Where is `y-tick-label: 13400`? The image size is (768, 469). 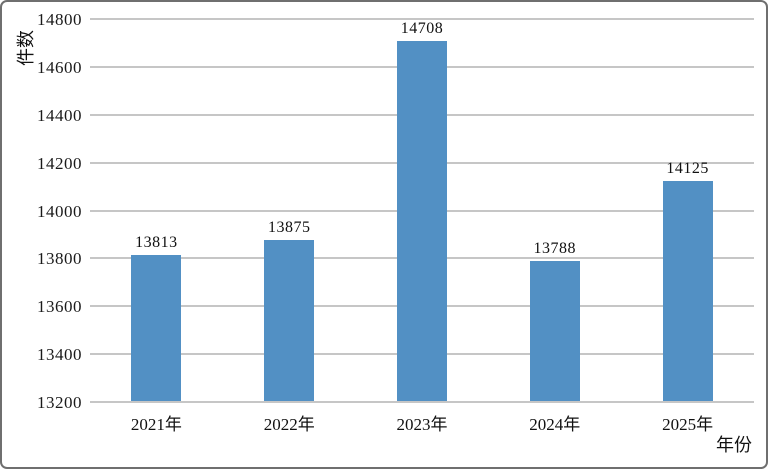
y-tick-label: 13400 is located at coordinates (59, 355).